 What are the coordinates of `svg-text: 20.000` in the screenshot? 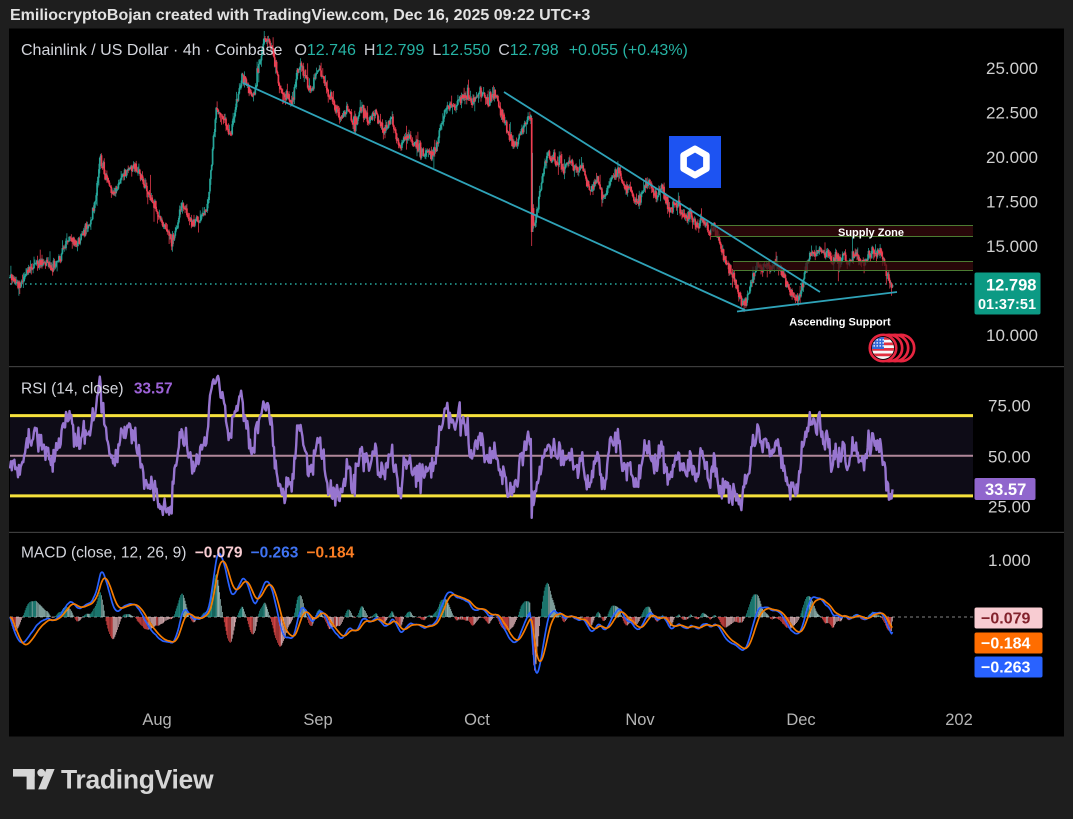 It's located at (1012, 157).